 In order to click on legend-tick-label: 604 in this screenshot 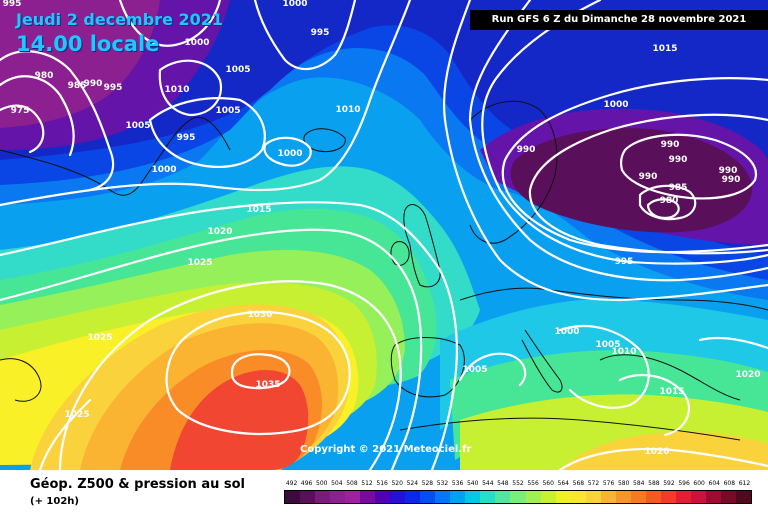, I will do `click(714, 483)`.